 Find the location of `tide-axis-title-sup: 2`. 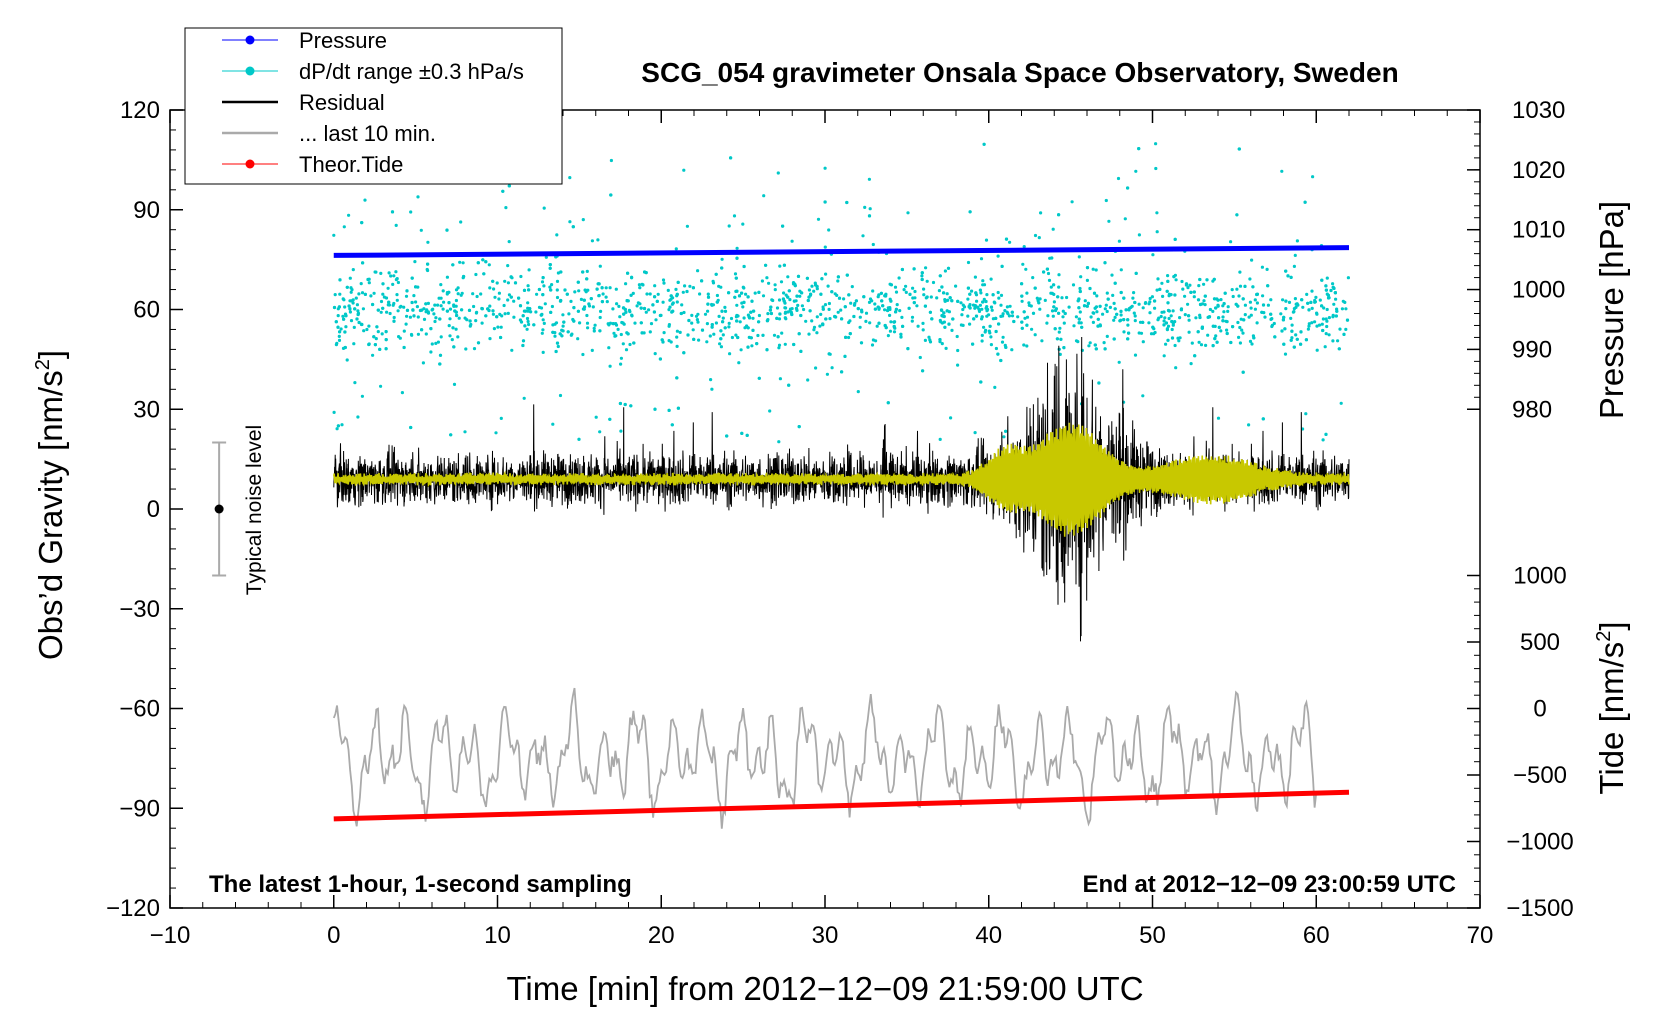

tide-axis-title-sup: 2 is located at coordinates (1604, 636).